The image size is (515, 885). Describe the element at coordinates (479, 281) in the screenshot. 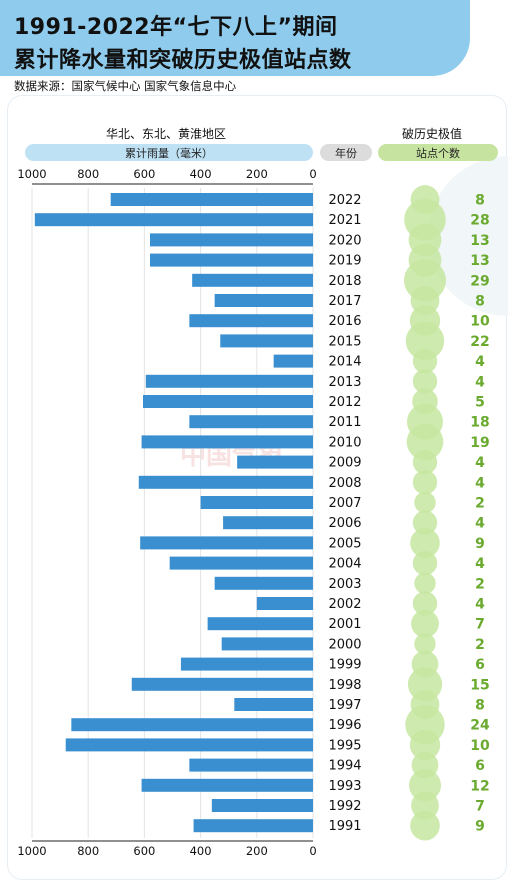

I see `count-label: 29` at that location.